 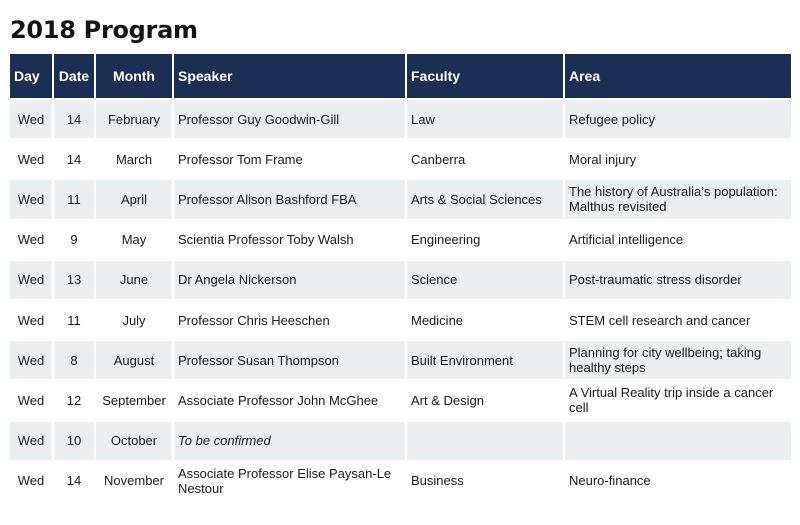 I want to click on table-header-row: Day Date Month Speaker Faculty Area, so click(x=400, y=76).